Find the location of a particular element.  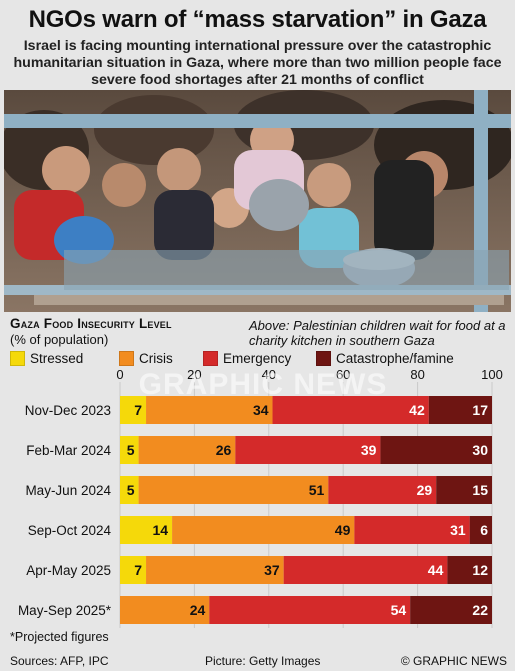

data-label: 22 is located at coordinates (480, 610).